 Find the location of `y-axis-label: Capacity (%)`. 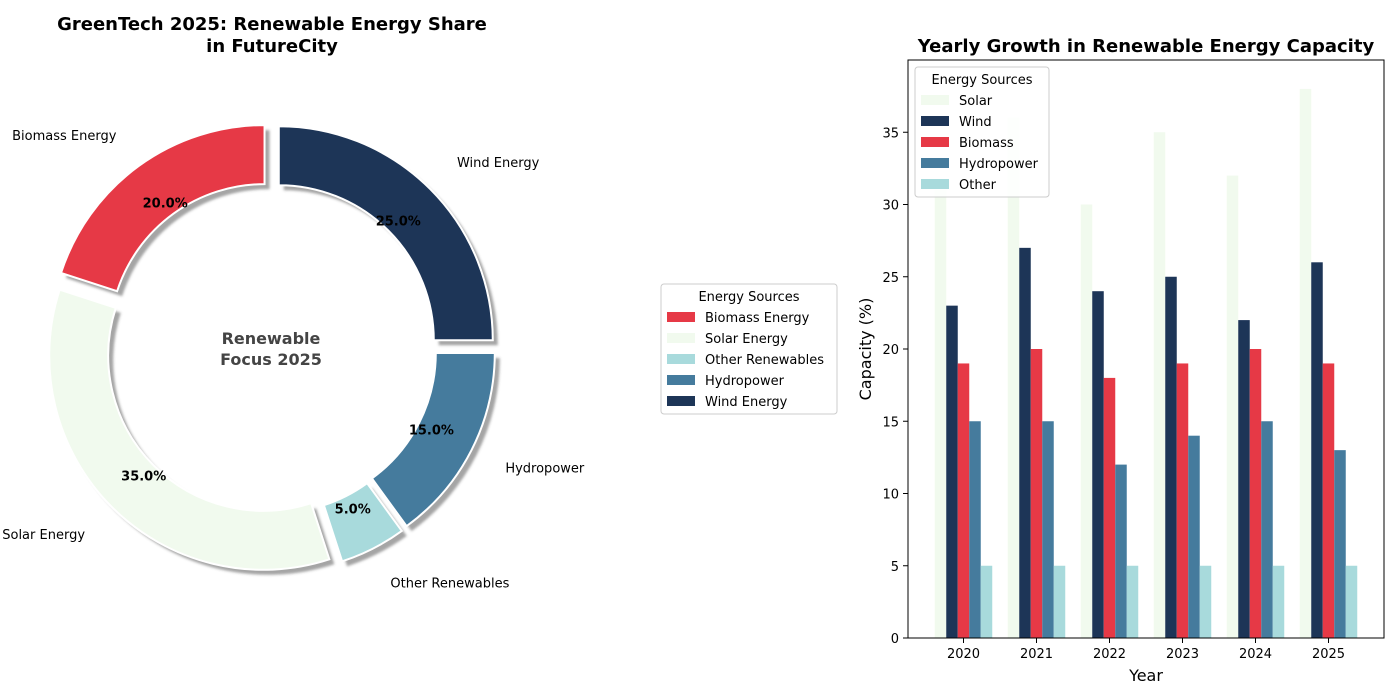

y-axis-label: Capacity (%) is located at coordinates (865, 349).